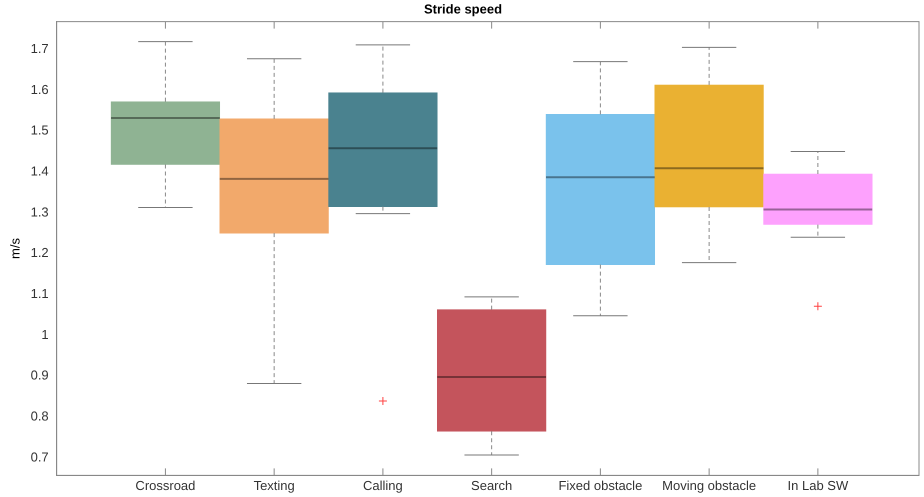 The height and width of the screenshot is (497, 924). What do you see at coordinates (39, 48) in the screenshot?
I see `y-tick-label: 1.7` at bounding box center [39, 48].